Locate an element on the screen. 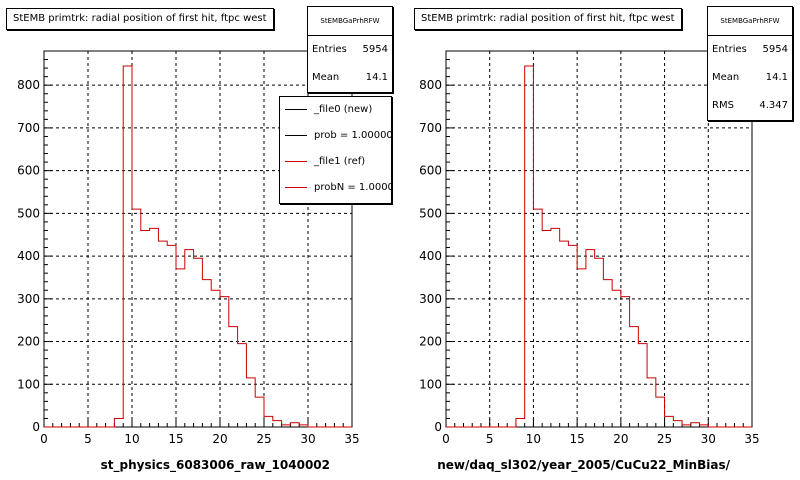  legend-label: _file1 (ref) is located at coordinates (340, 161).